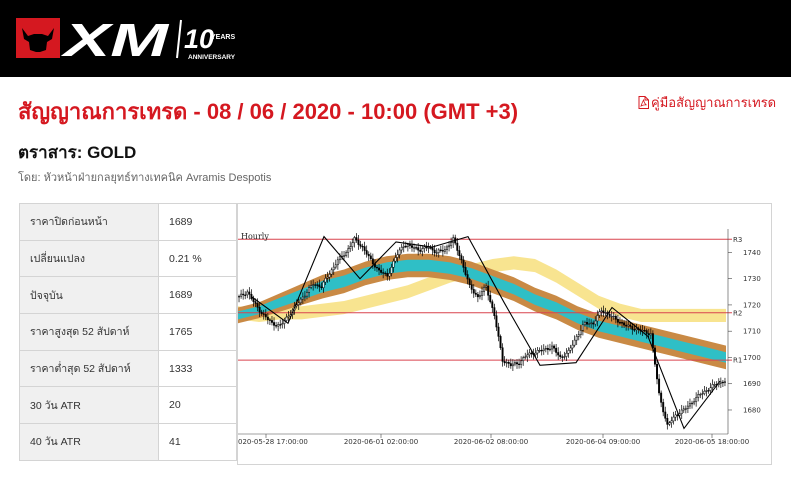 The width and height of the screenshot is (791, 477). What do you see at coordinates (114, 39) in the screenshot?
I see `logo-text: XM` at bounding box center [114, 39].